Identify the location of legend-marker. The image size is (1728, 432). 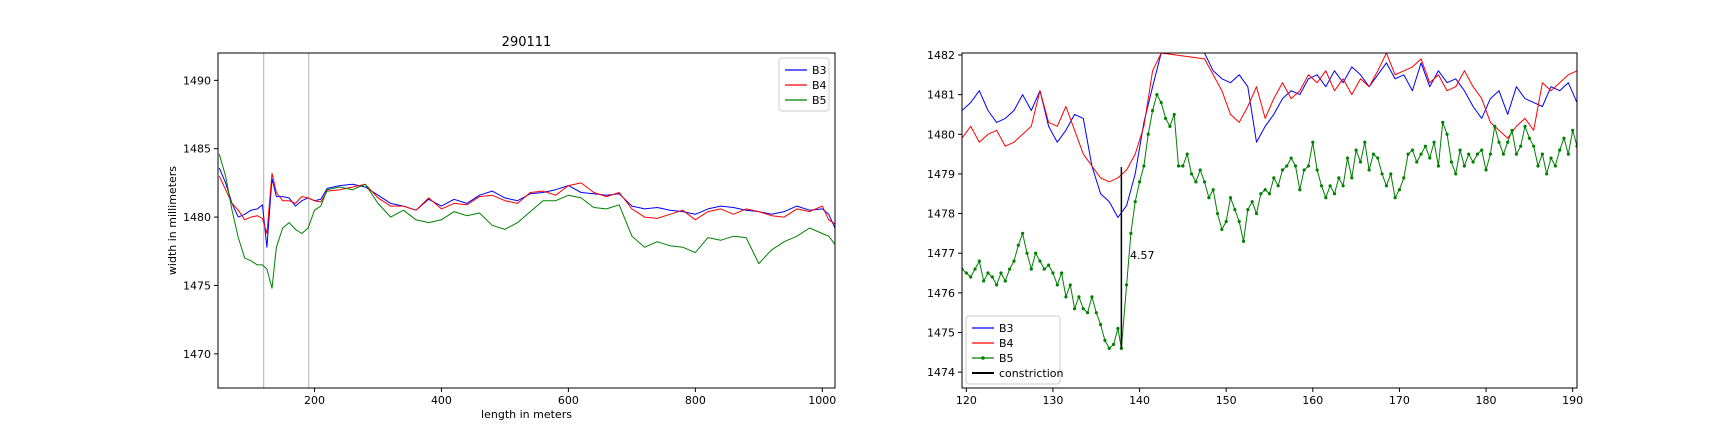
(983, 358).